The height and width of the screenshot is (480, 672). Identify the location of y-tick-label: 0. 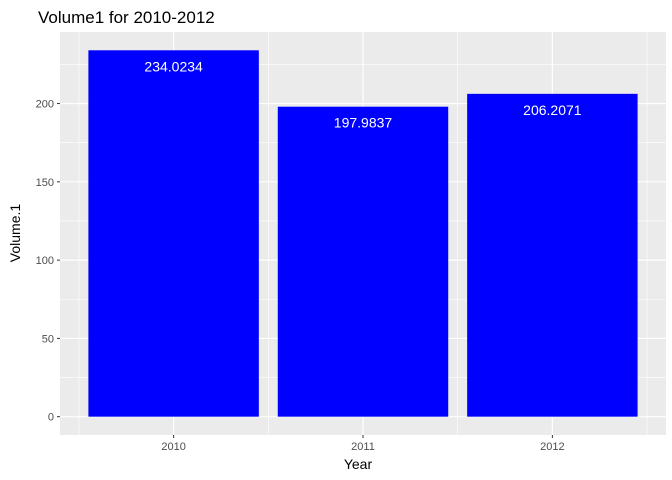
(51, 418).